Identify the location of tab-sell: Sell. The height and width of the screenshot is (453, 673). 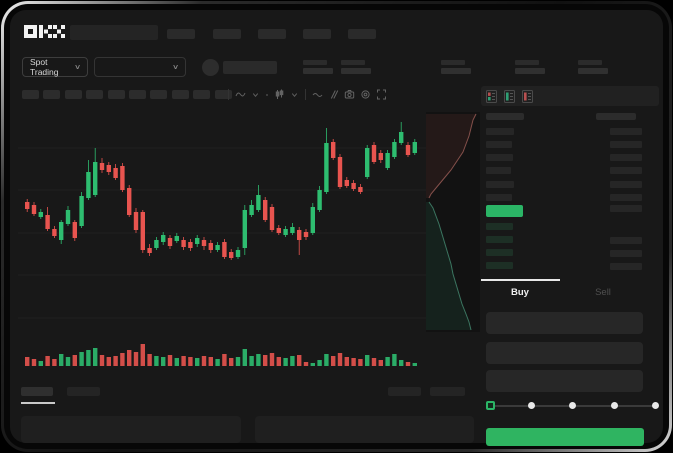
(603, 292).